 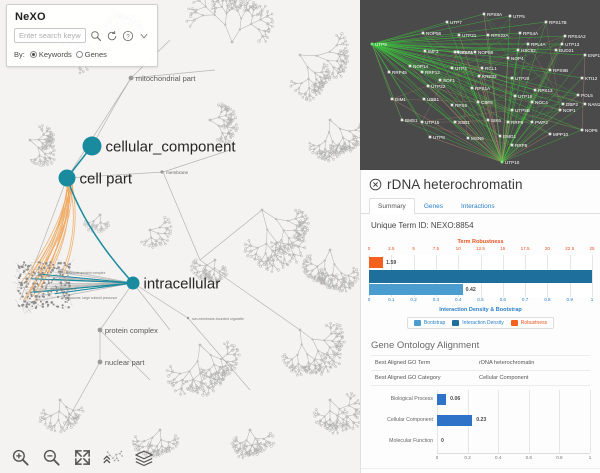 I want to click on tab-genes: Genes, so click(x=433, y=206).